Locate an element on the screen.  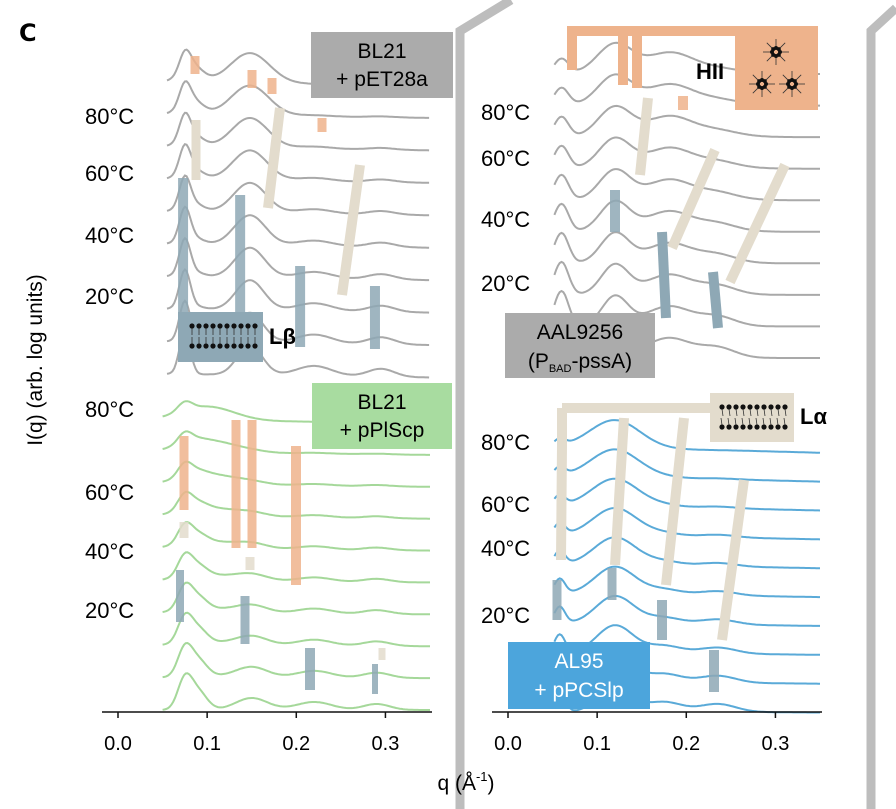
strain-label-line-2: (PBAD-pssA) is located at coordinates (580, 362).